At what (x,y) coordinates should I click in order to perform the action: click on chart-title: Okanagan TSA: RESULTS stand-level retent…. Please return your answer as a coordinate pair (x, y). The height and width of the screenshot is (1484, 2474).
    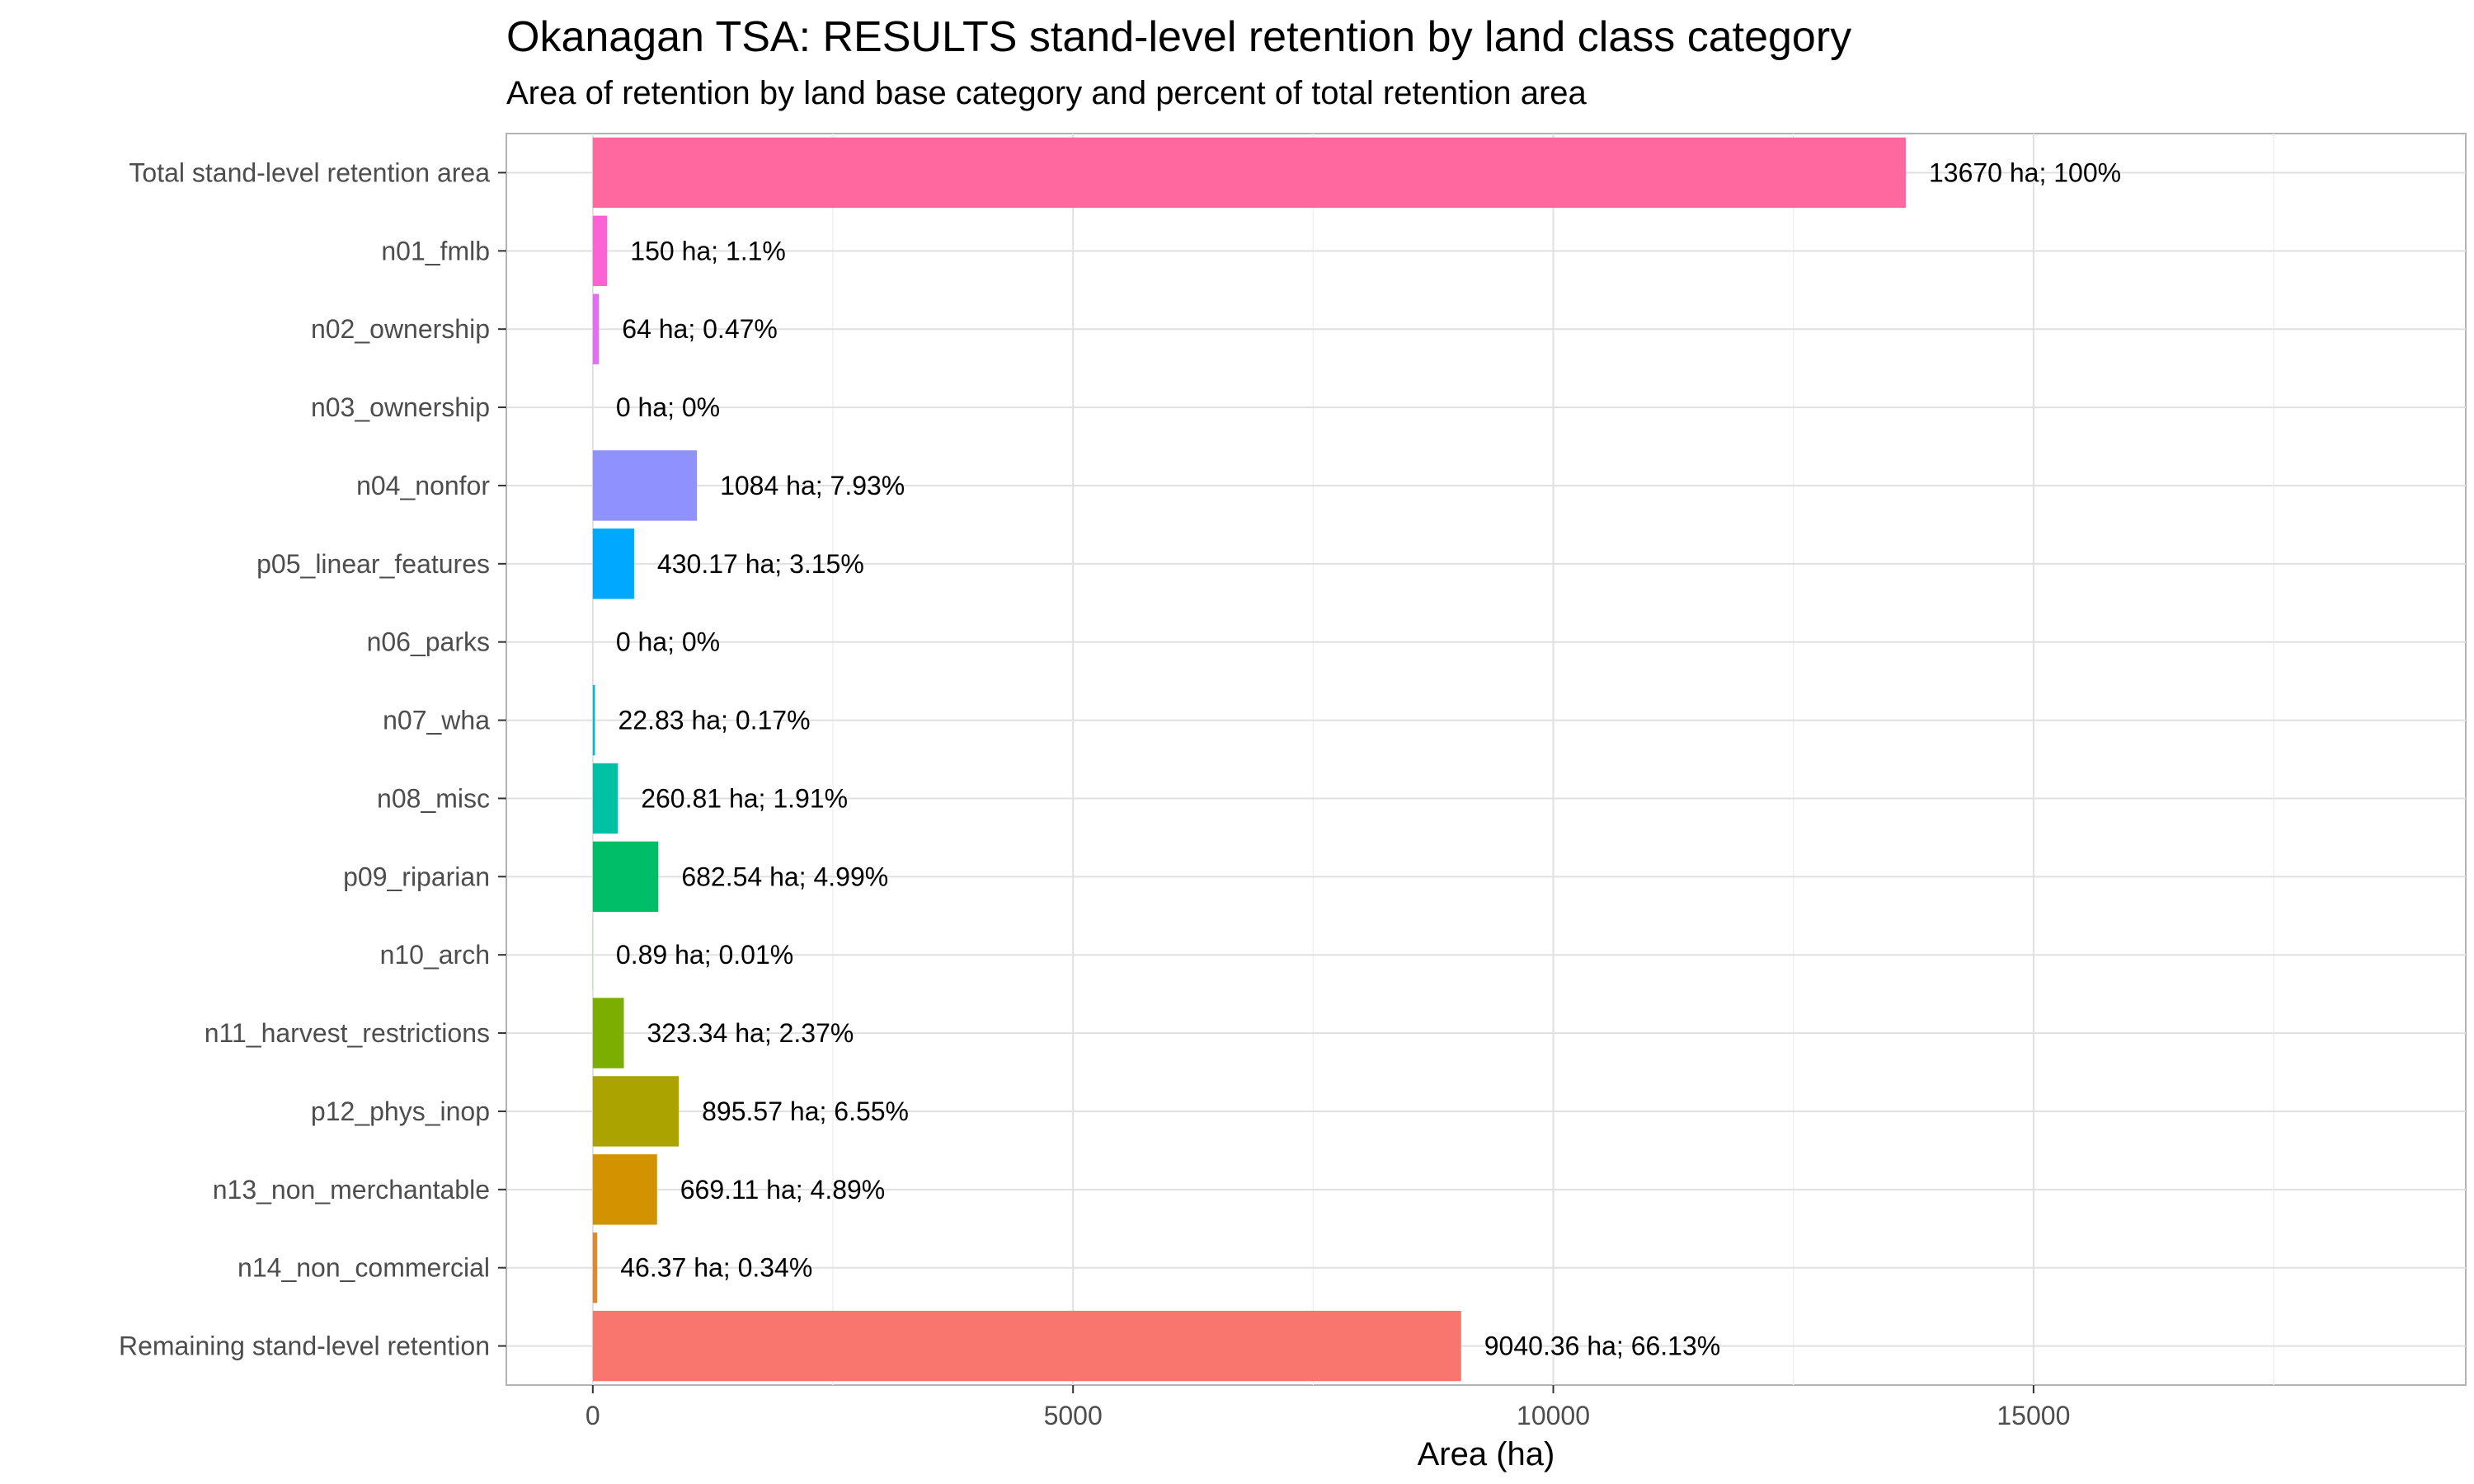
    Looking at the image, I should click on (1178, 37).